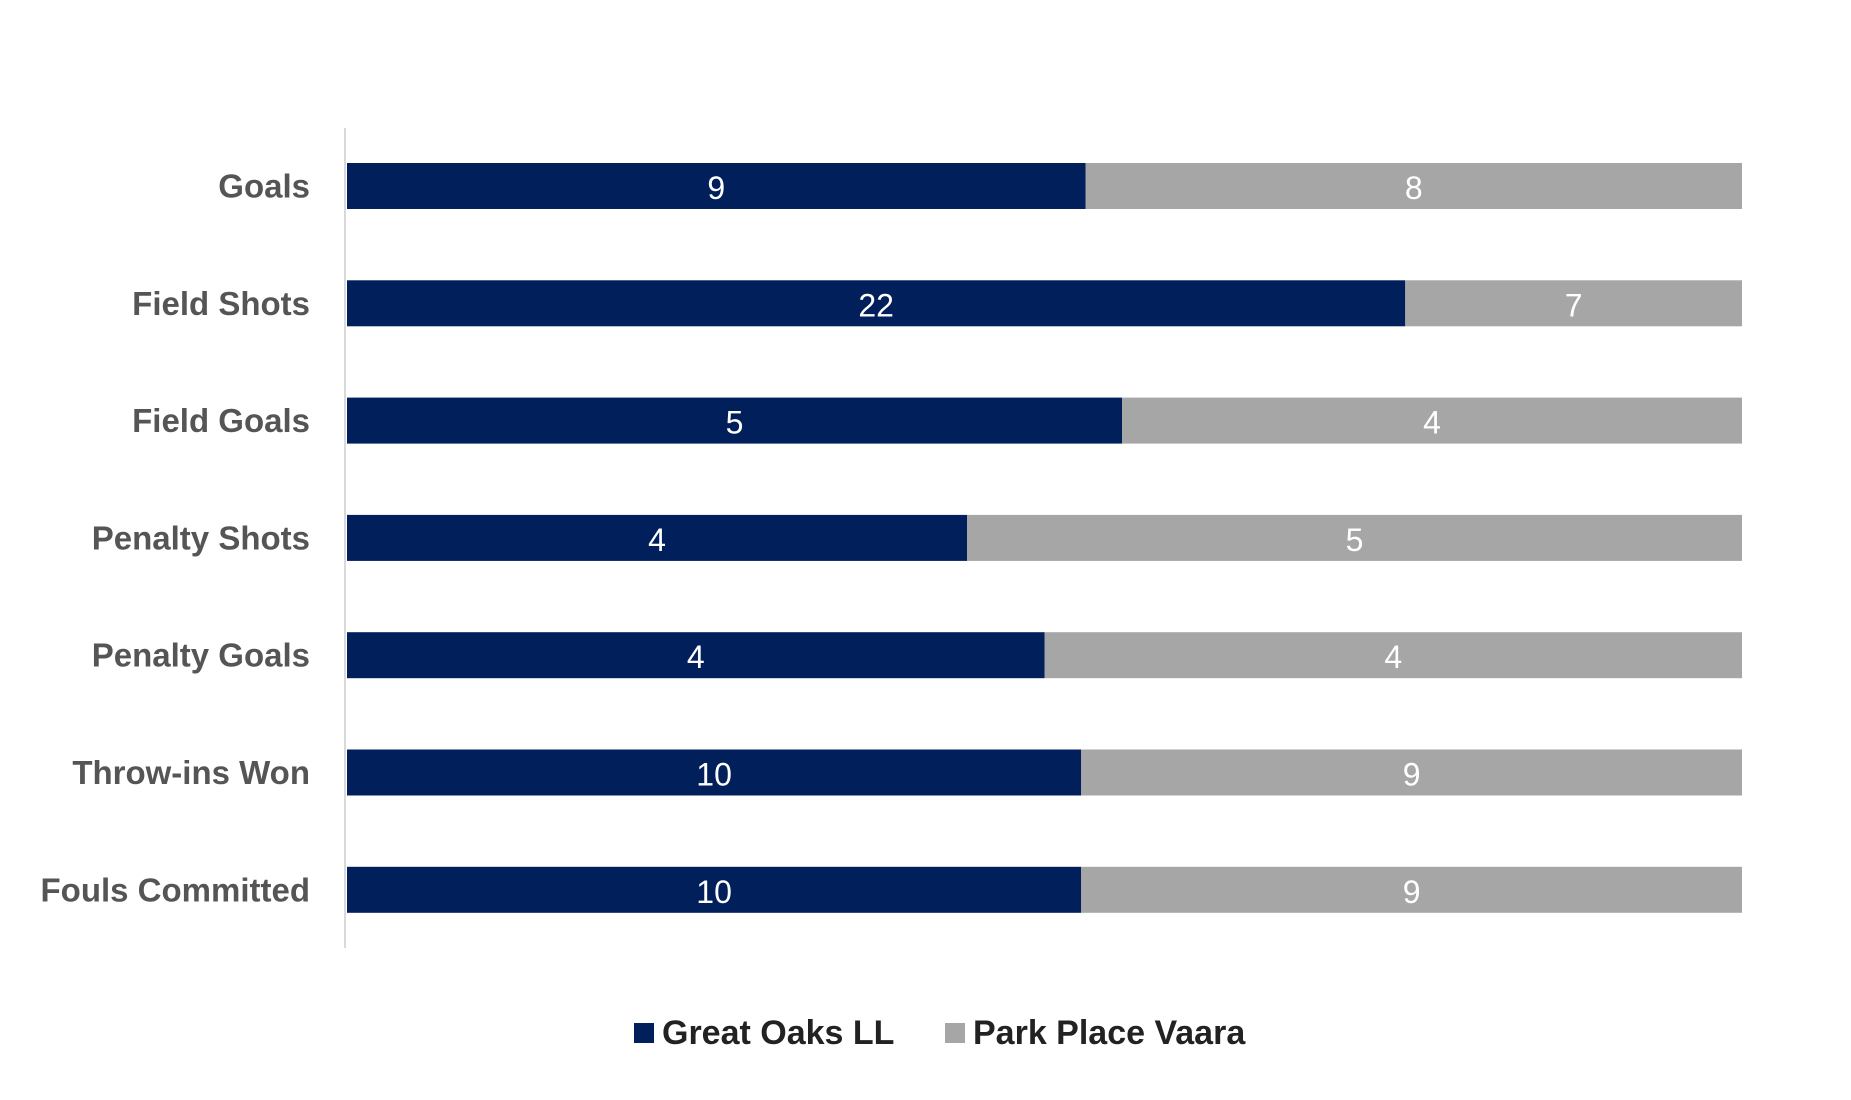 The image size is (1851, 1100). I want to click on data-label: 7, so click(1574, 305).